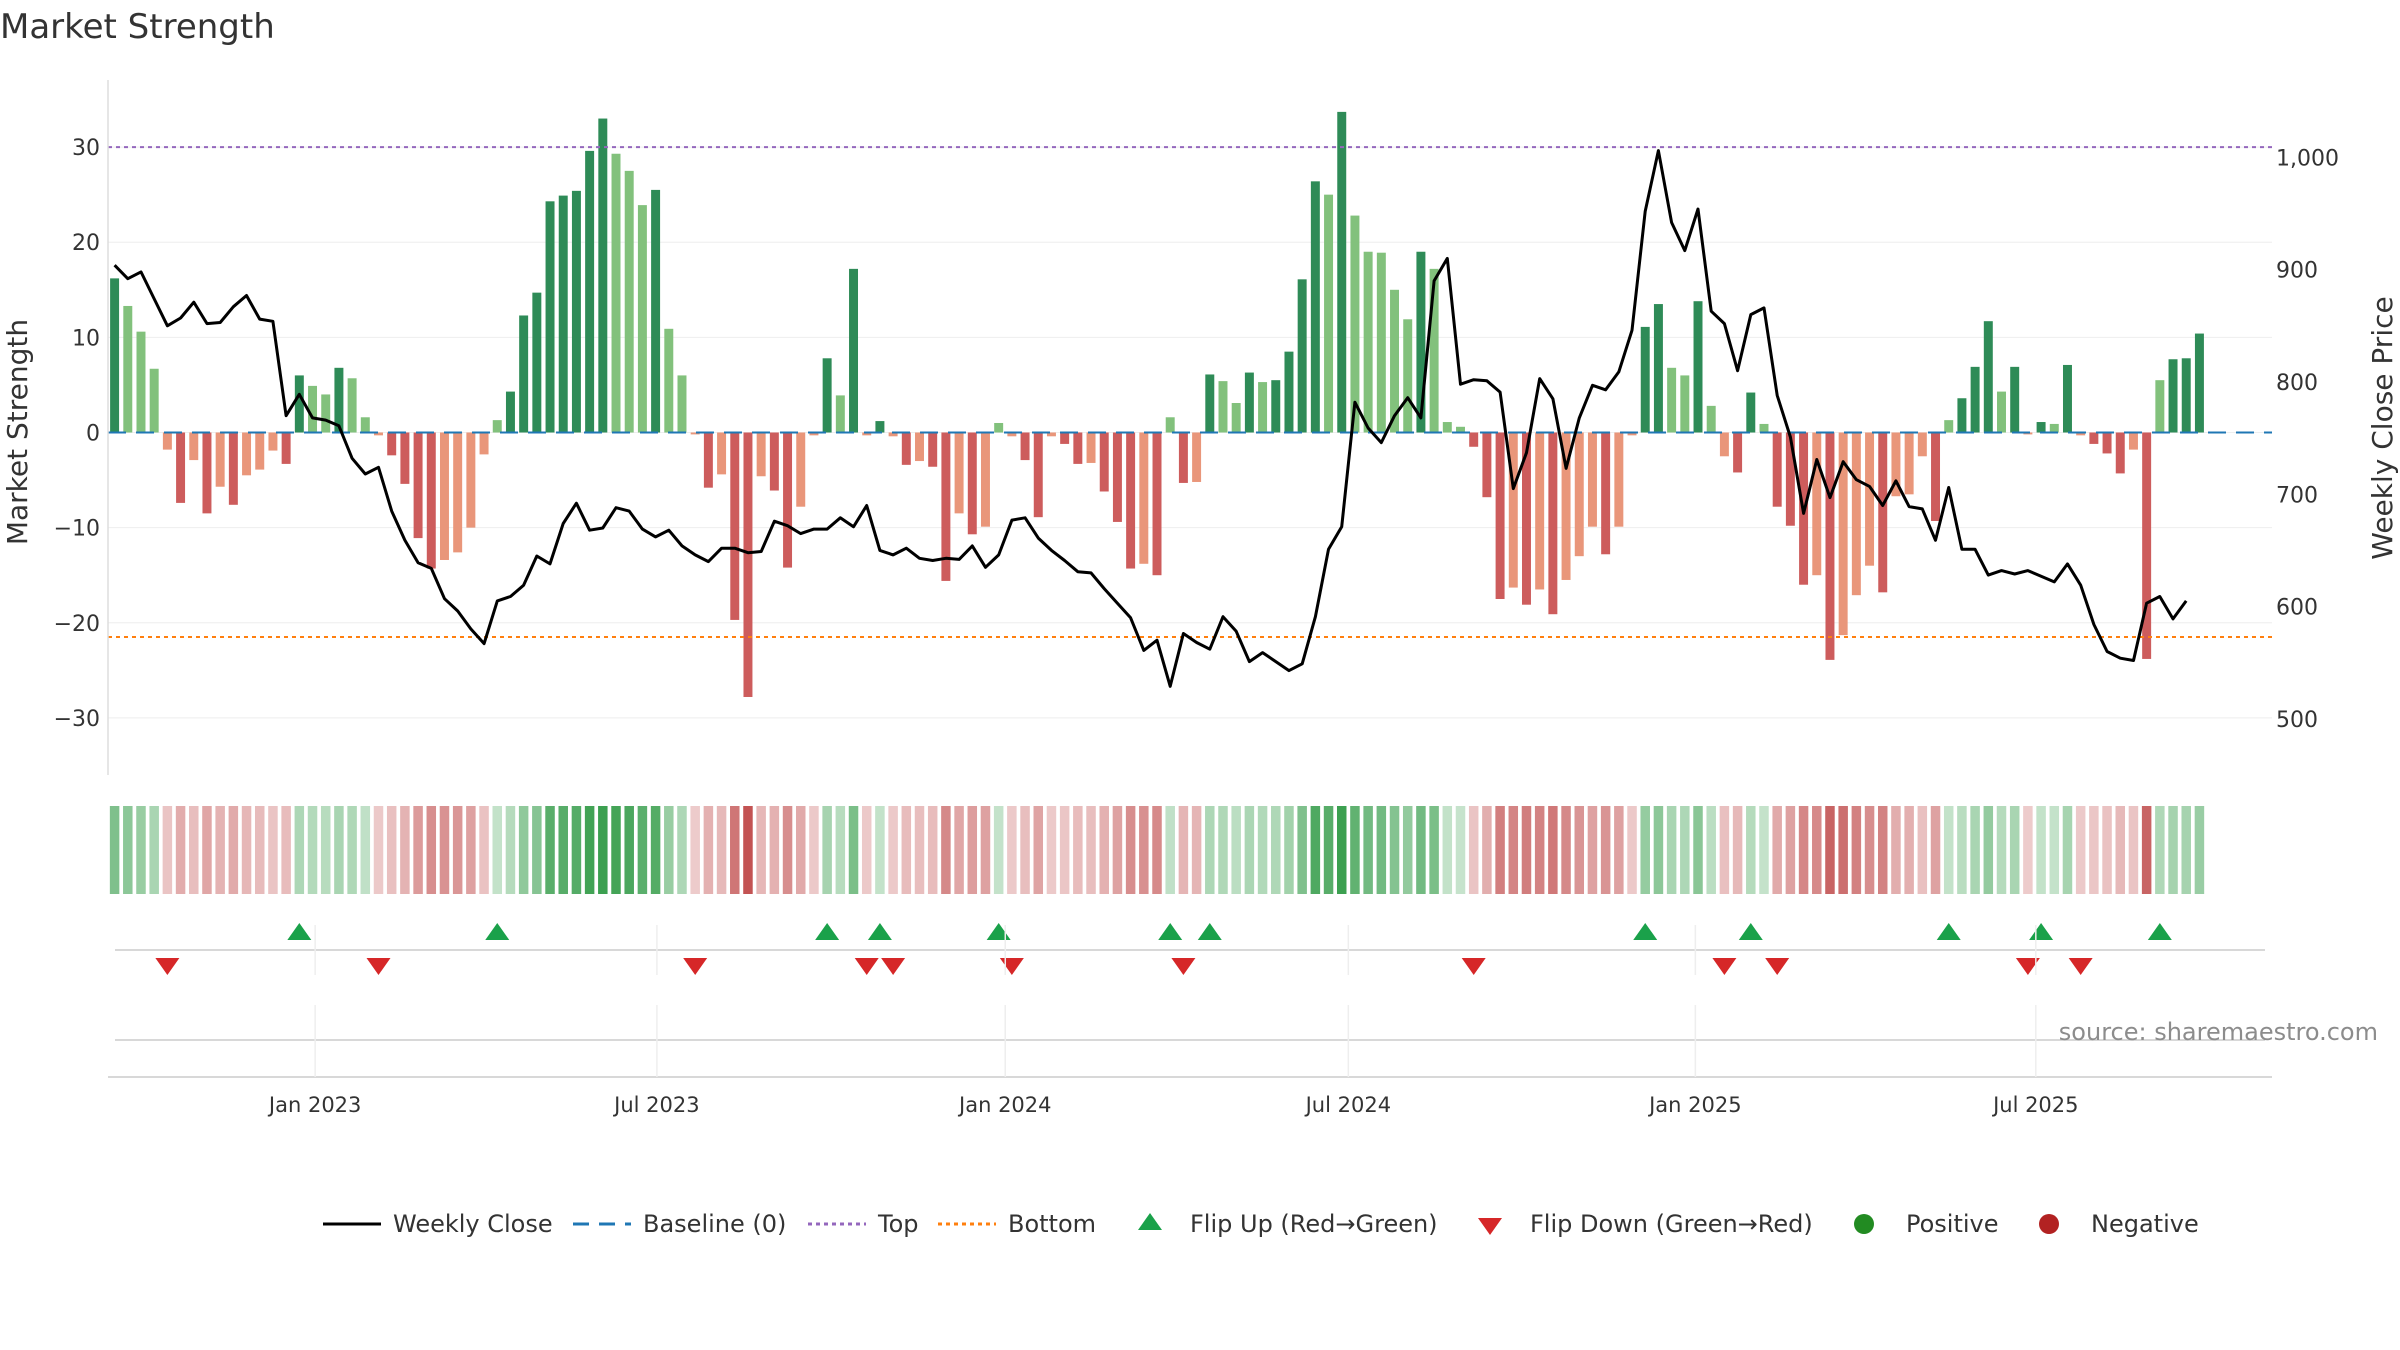 This screenshot has width=2400, height=1350. Describe the element at coordinates (1288, 1224) in the screenshot. I see `legend-item-flipup: Flip Up (Red→Green)` at that location.